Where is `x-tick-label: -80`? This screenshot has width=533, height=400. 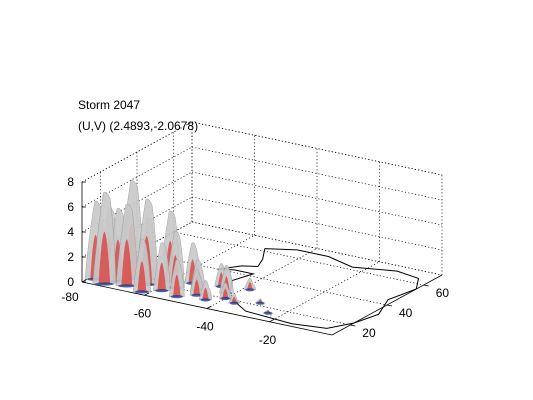 x-tick-label: -80 is located at coordinates (70, 297).